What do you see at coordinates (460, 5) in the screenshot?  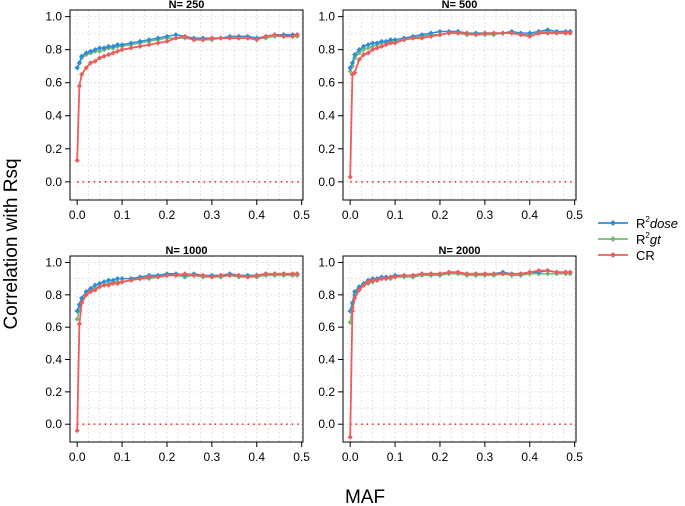 I see `panel-title: N= 500` at bounding box center [460, 5].